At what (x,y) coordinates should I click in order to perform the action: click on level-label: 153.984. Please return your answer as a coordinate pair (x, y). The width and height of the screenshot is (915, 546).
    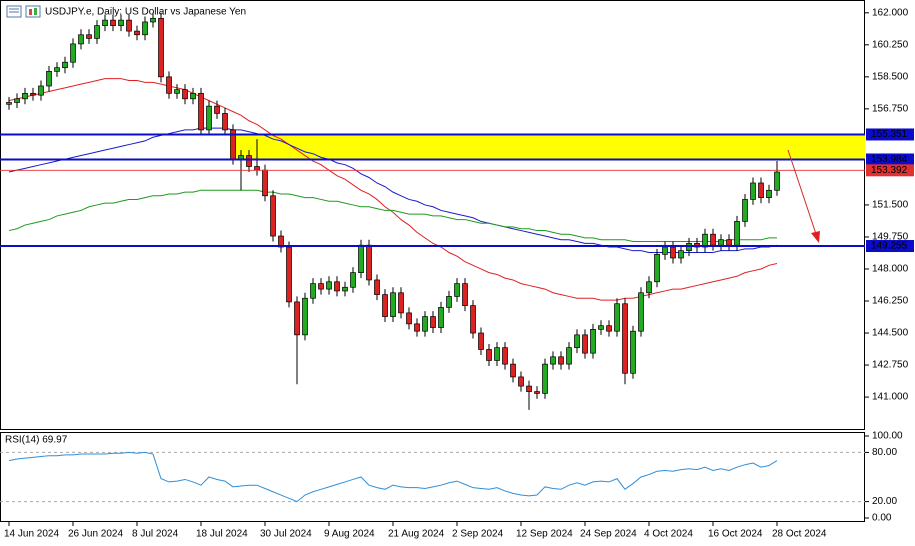
    Looking at the image, I should click on (889, 159).